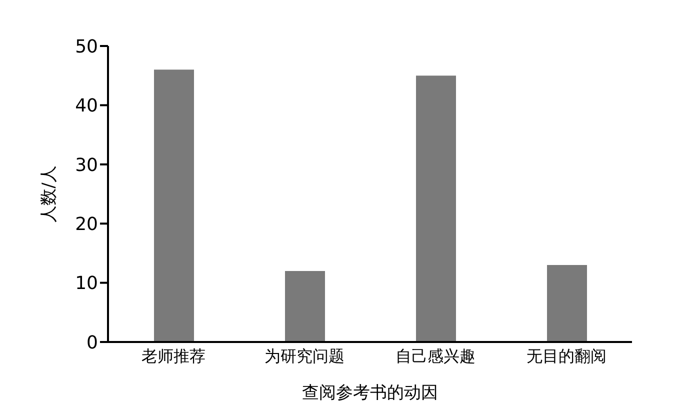 This screenshot has width=700, height=420. I want to click on x-tick-label: 老师推荐, so click(174, 356).